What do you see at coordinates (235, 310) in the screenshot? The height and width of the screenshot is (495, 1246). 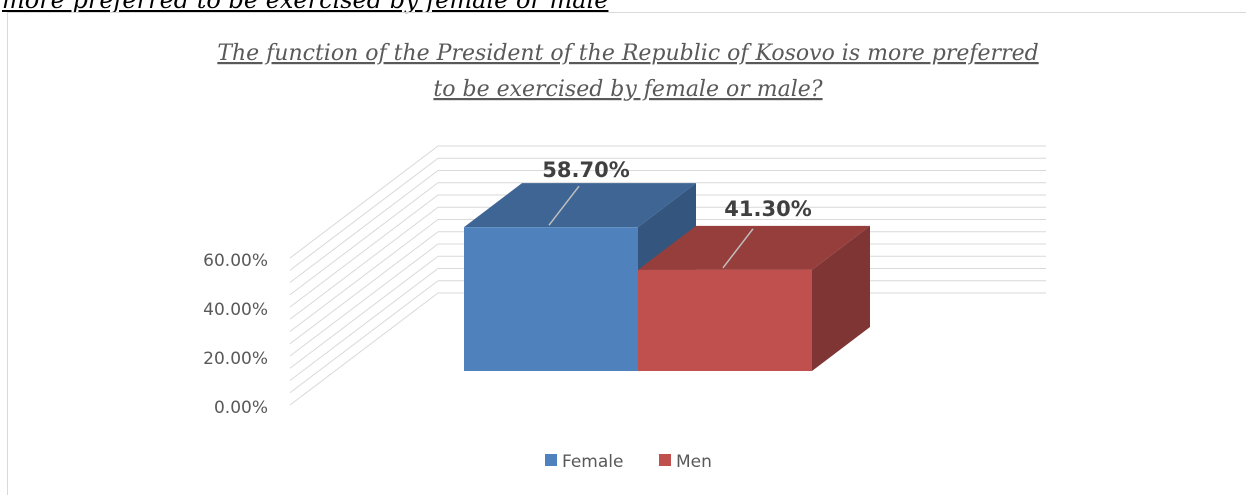 I see `y-tick-label: 40.00%` at bounding box center [235, 310].